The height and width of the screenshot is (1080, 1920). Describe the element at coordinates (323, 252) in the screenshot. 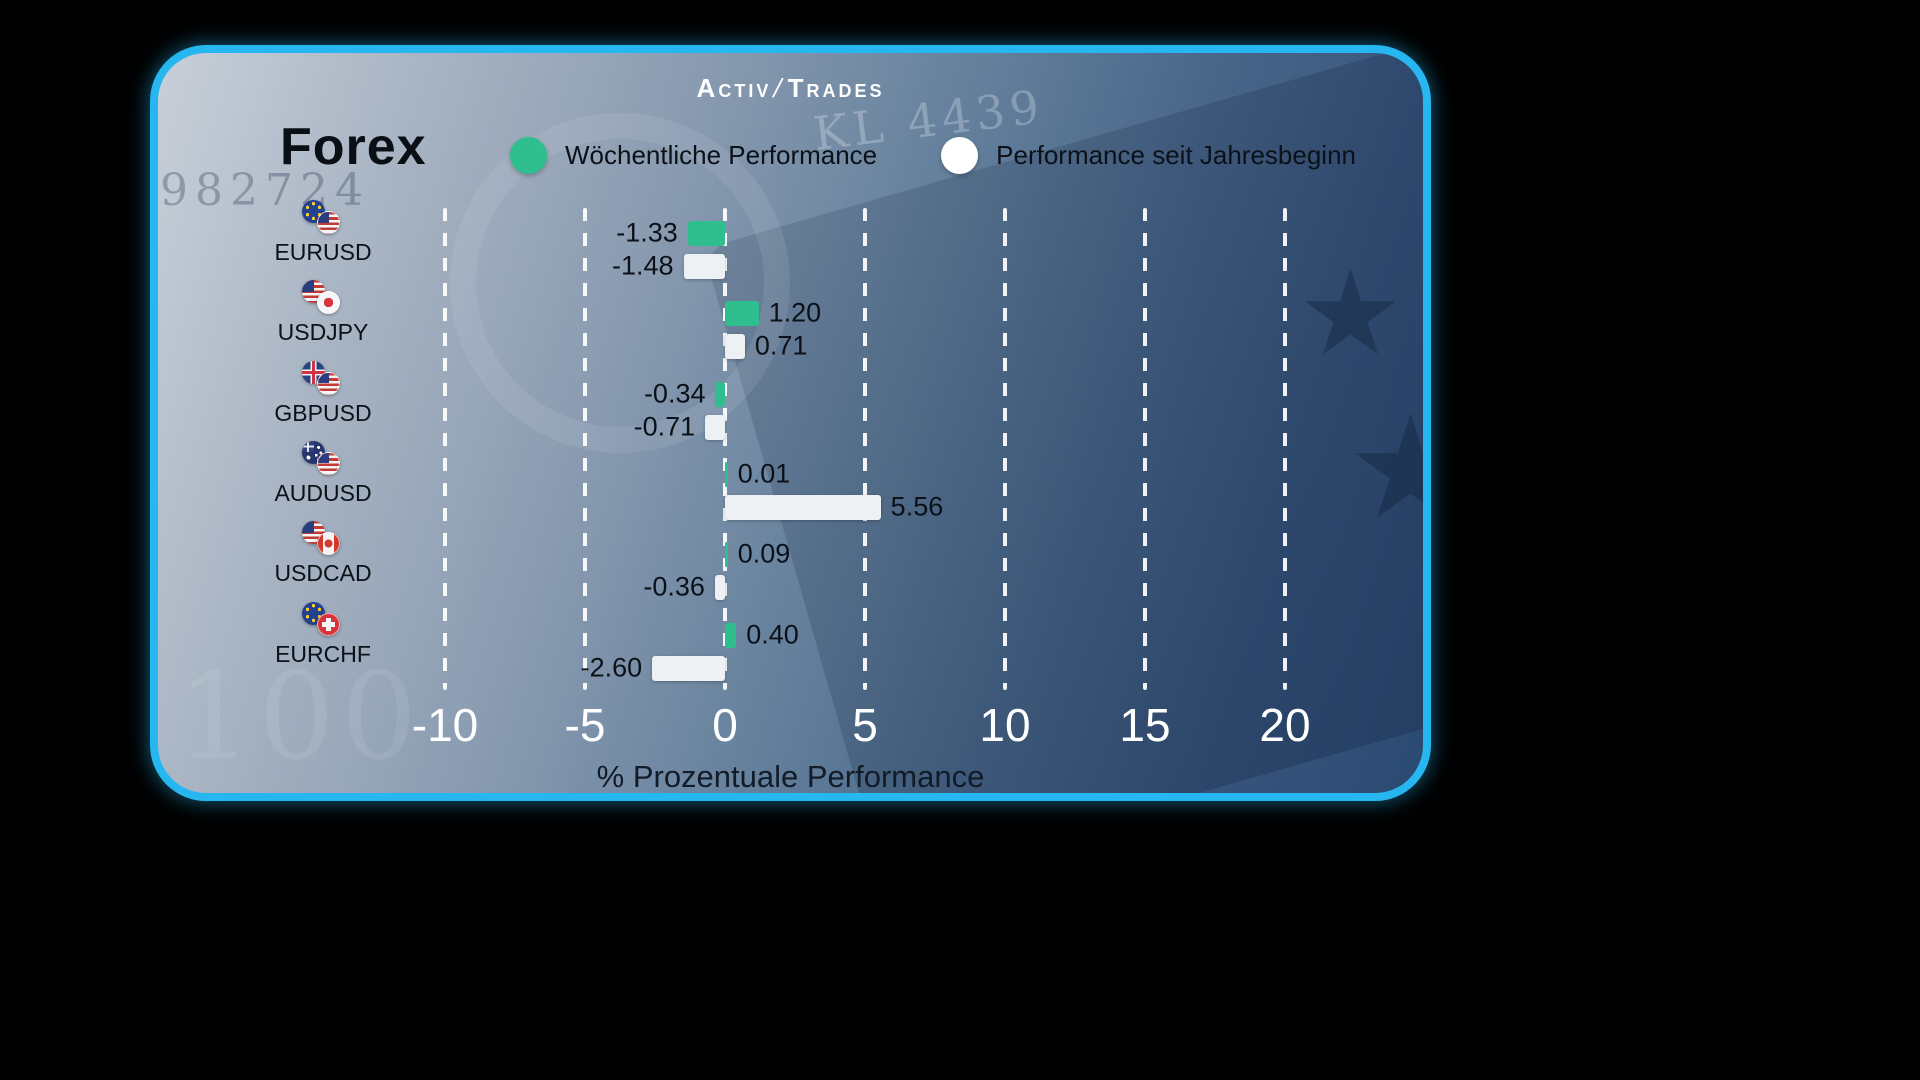

I see `pair-name: EURUSD` at that location.